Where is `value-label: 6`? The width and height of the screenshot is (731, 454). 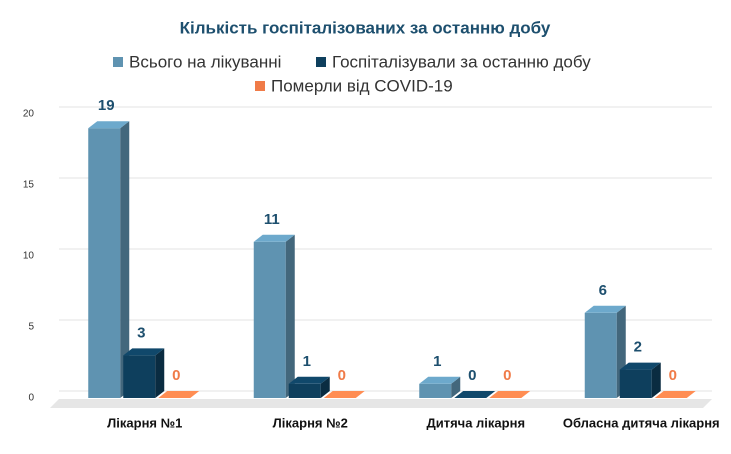 value-label: 6 is located at coordinates (603, 290).